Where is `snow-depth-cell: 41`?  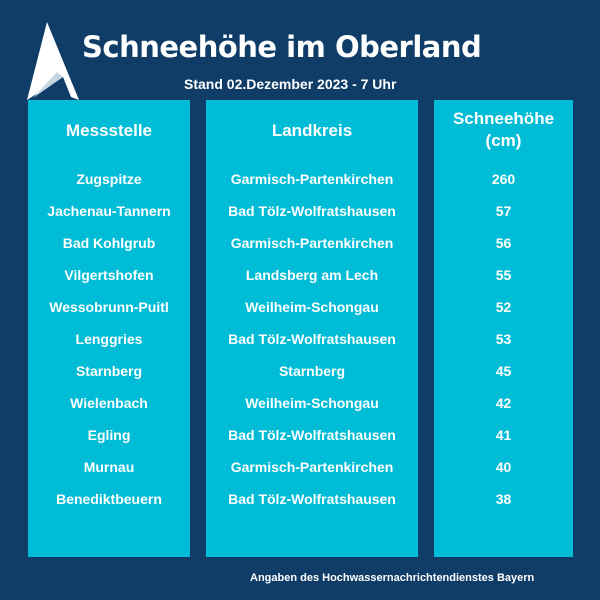 snow-depth-cell: 41 is located at coordinates (503, 435).